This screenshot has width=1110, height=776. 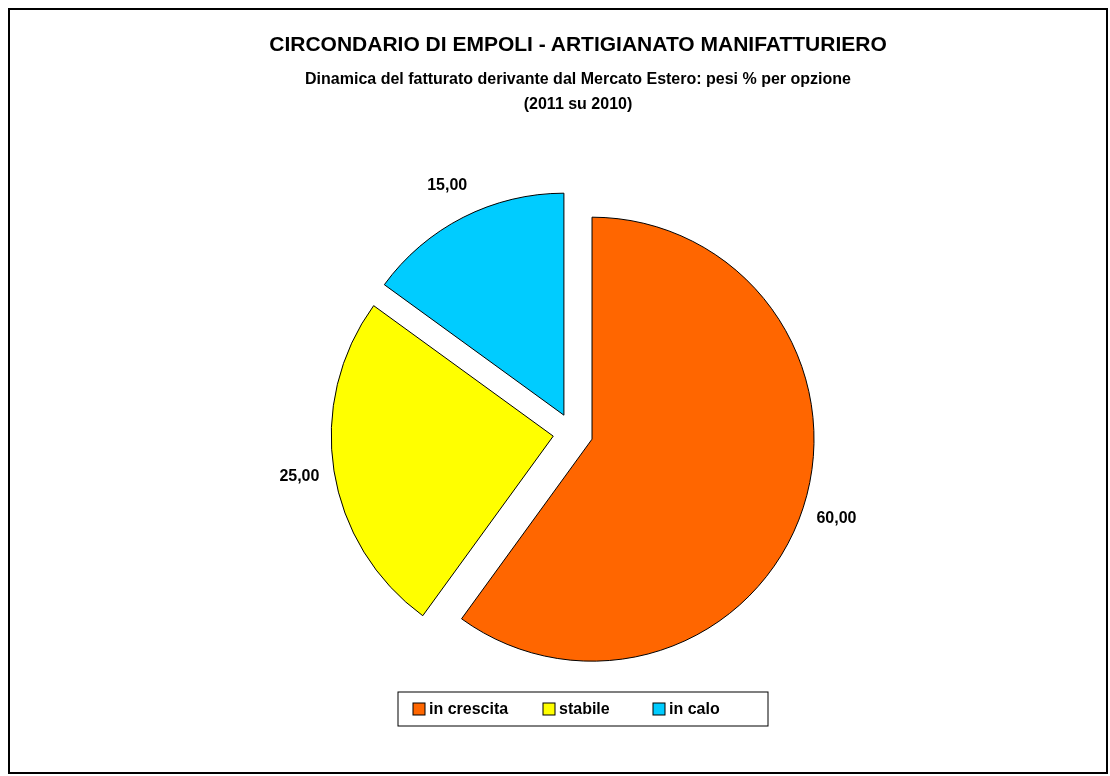 I want to click on data-label: 15,00, so click(x=447, y=185).